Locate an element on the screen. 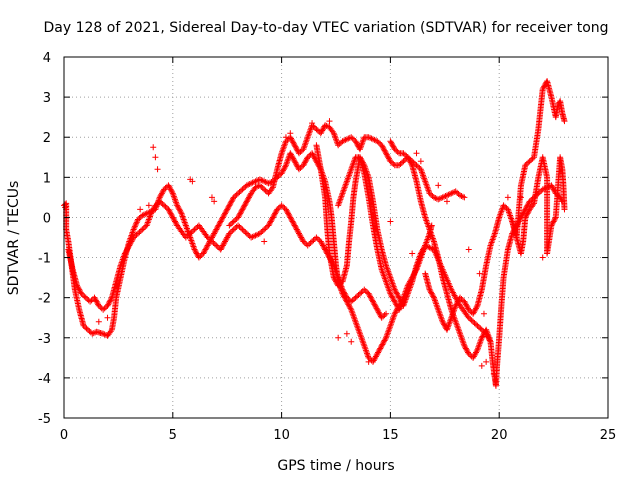 The width and height of the screenshot is (640, 480). y-axis-label: SDTVAR / TECUs is located at coordinates (14, 238).